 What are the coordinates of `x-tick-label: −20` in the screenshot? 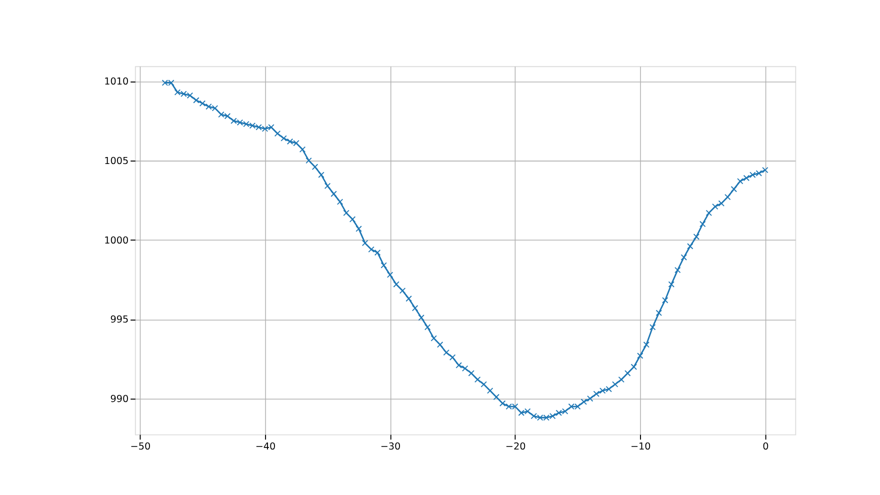 It's located at (515, 446).